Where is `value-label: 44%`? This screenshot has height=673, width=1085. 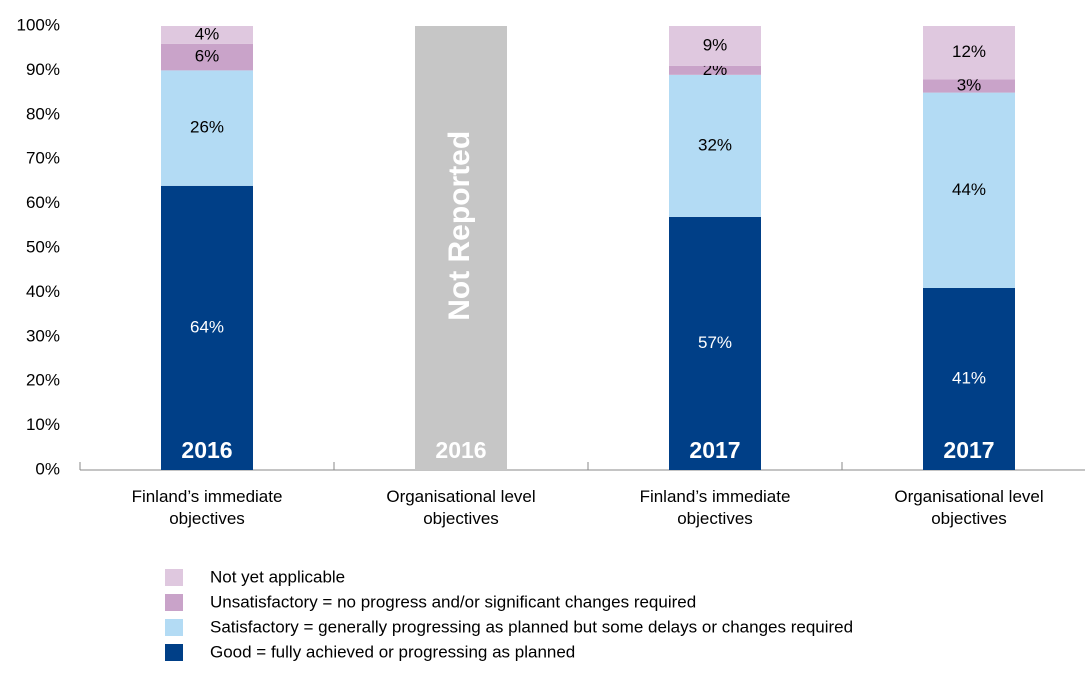
value-label: 44% is located at coordinates (969, 189).